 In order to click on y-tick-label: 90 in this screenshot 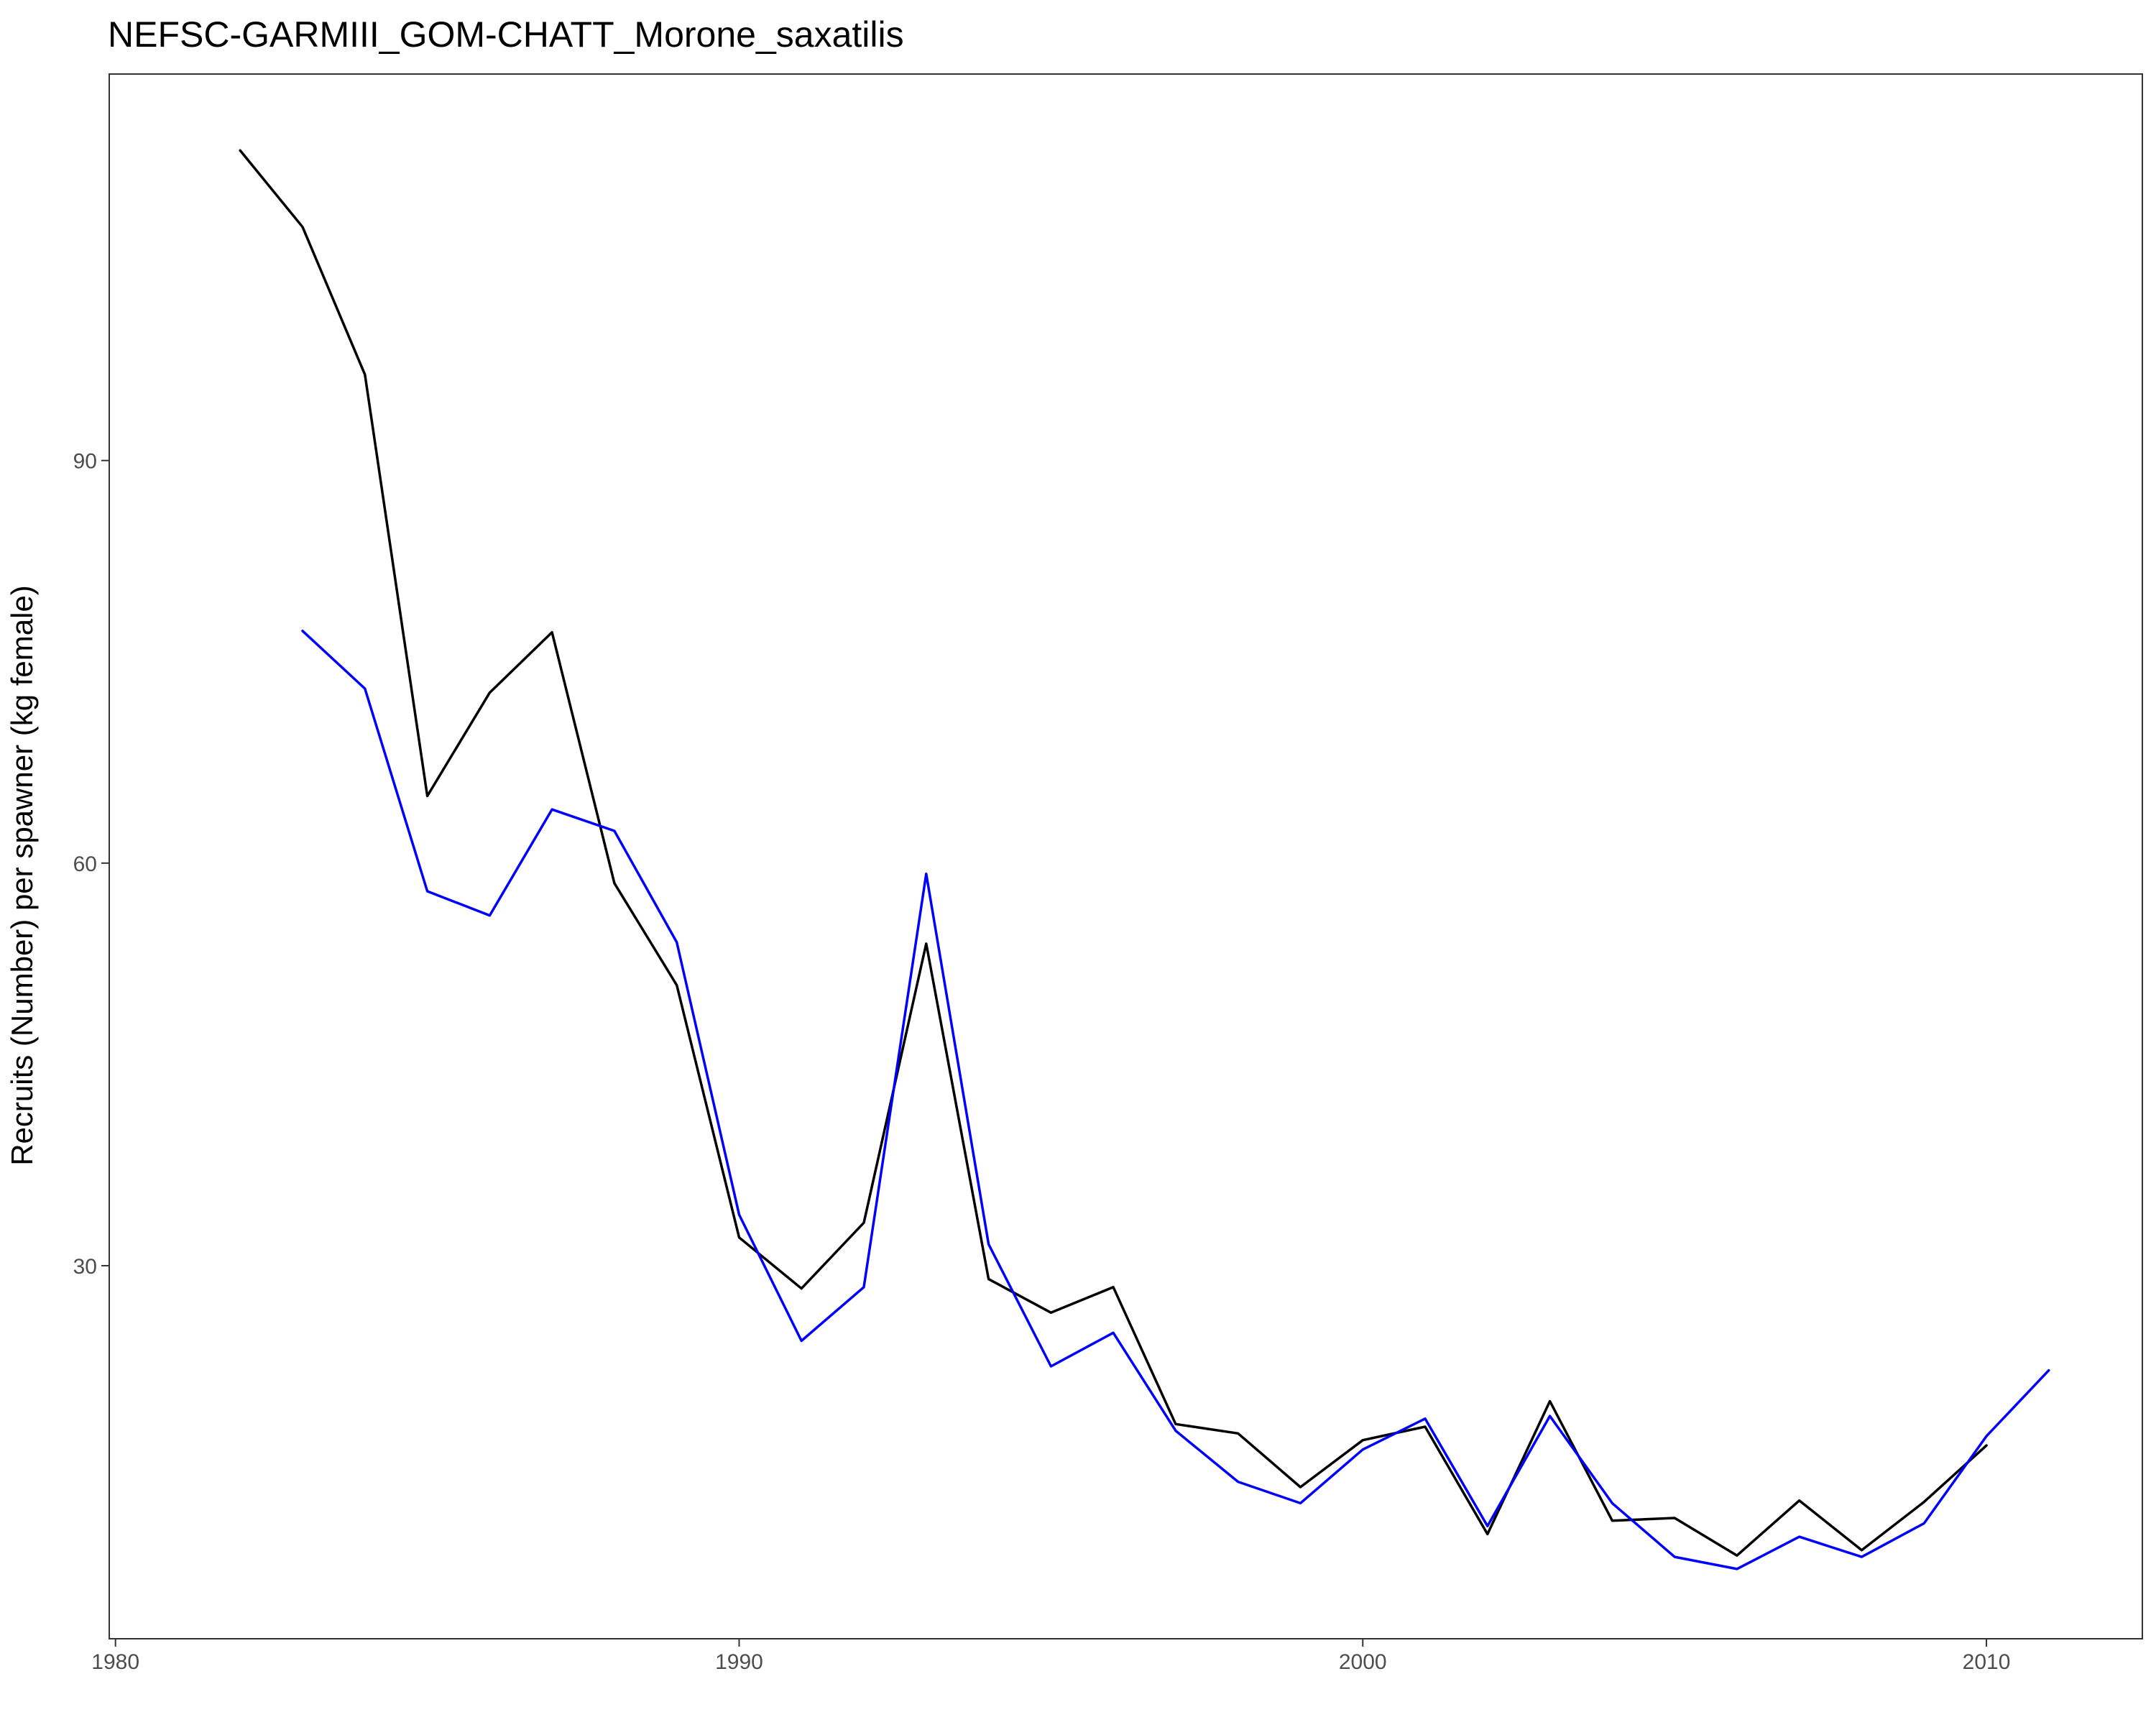, I will do `click(85, 462)`.